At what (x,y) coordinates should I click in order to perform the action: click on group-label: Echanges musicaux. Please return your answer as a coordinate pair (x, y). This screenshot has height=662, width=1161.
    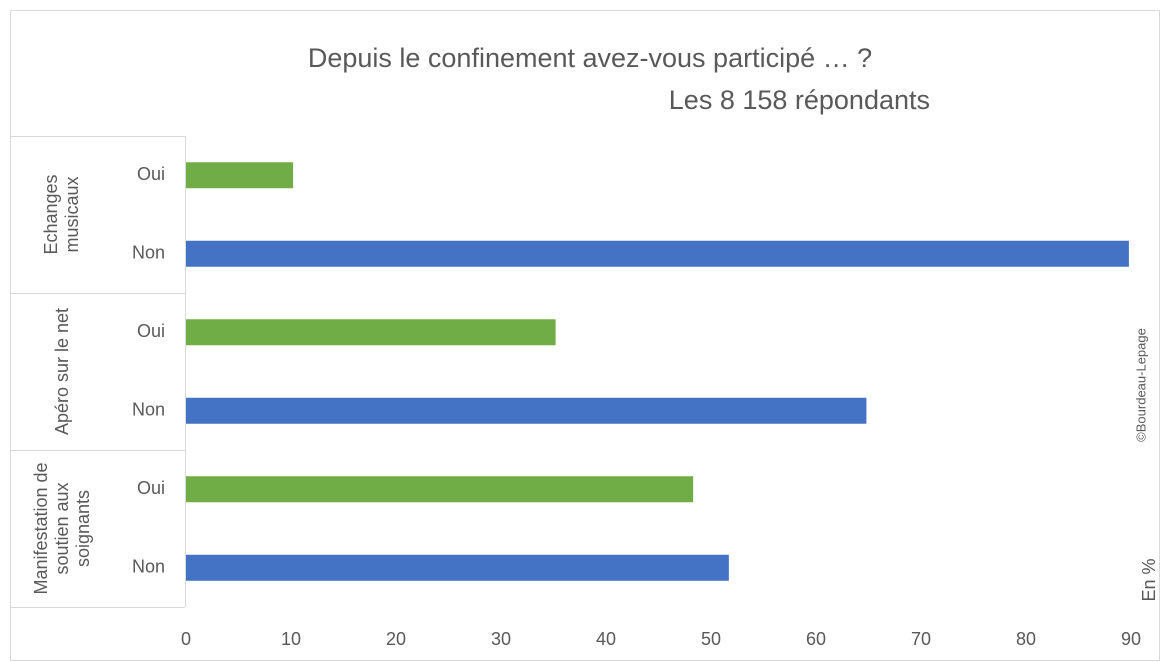
    Looking at the image, I should click on (61, 214).